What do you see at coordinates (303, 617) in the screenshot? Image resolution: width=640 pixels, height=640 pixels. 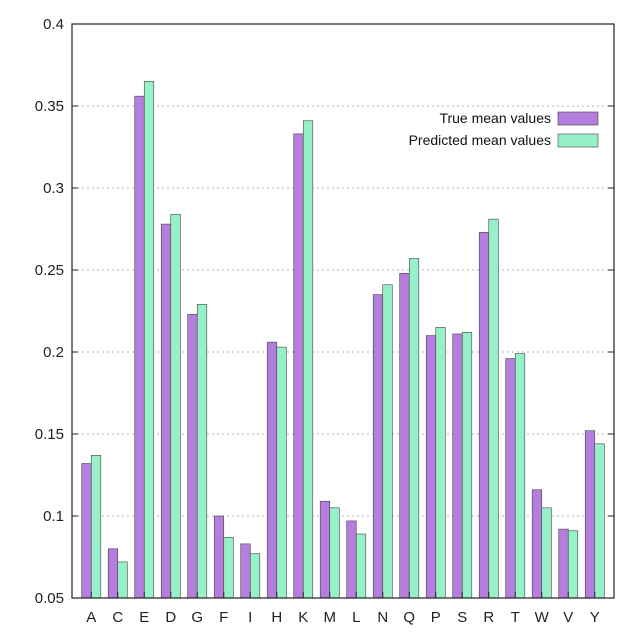 I see `x-tick-label: K` at bounding box center [303, 617].